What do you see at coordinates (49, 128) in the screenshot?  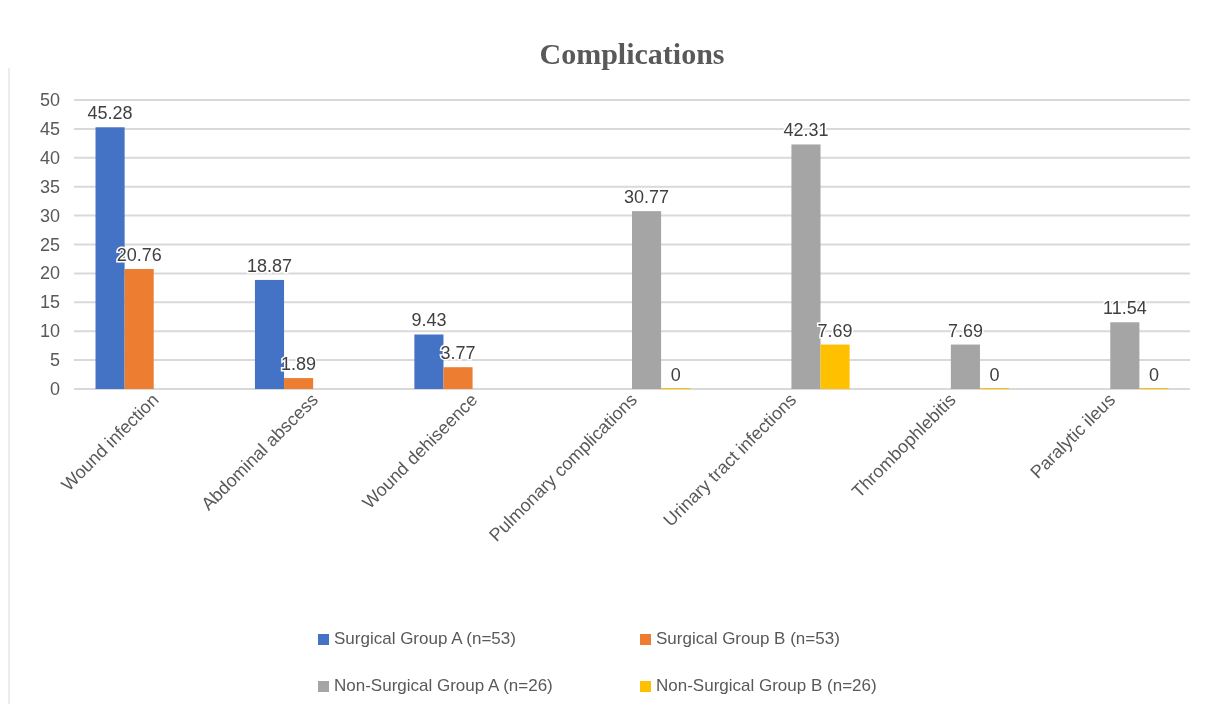 I see `y-tick-label: 45` at bounding box center [49, 128].